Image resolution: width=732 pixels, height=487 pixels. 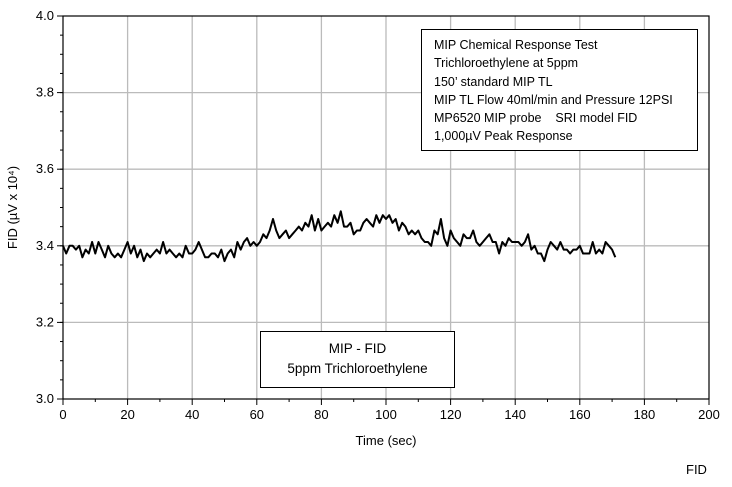 I want to click on info-line: 1,000µV Peak Response, so click(x=503, y=136).